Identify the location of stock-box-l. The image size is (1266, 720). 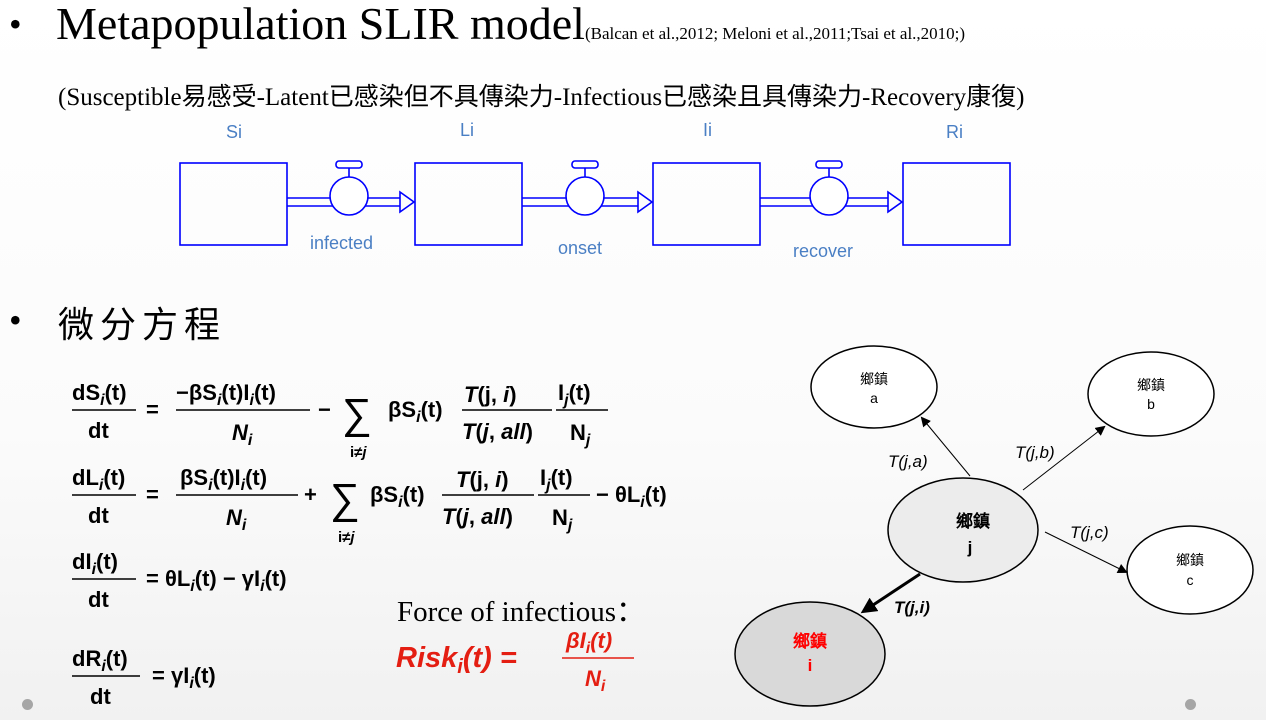
(468, 204).